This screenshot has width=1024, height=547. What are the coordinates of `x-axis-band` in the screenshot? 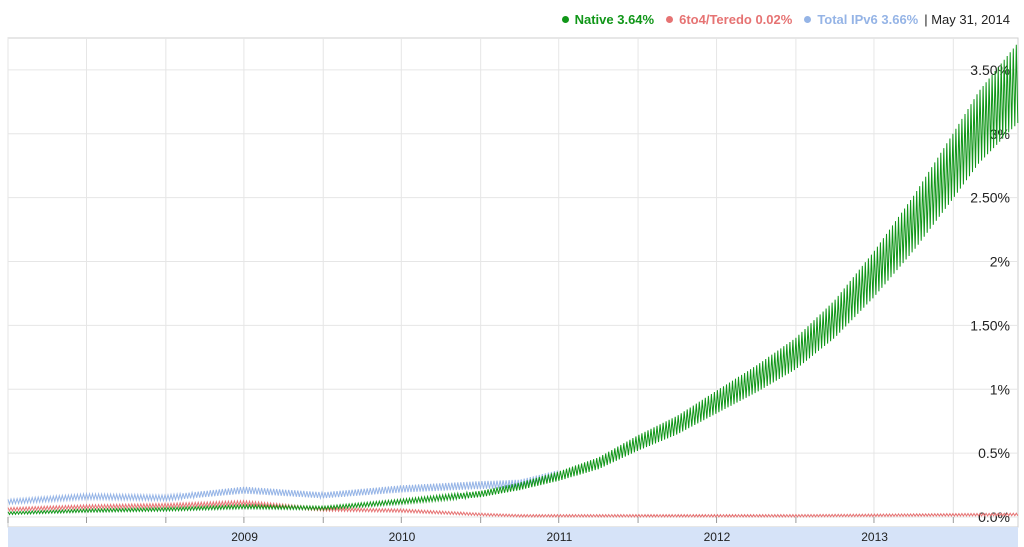 It's located at (513, 537).